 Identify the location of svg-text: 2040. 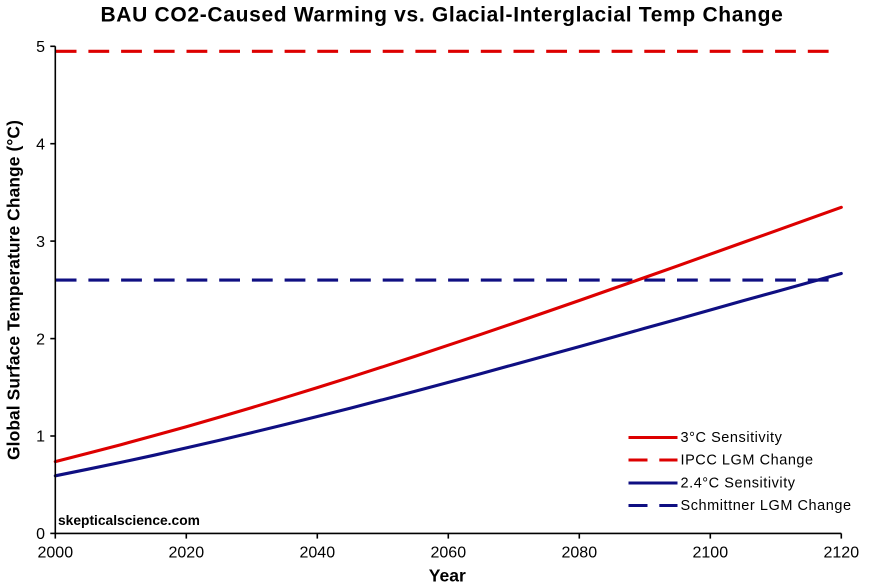
(318, 552).